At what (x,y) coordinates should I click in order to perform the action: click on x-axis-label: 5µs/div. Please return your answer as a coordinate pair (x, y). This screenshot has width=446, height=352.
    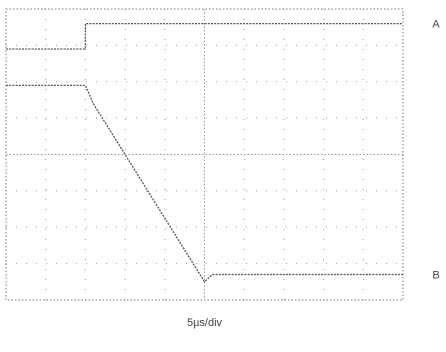
    Looking at the image, I should click on (205, 323).